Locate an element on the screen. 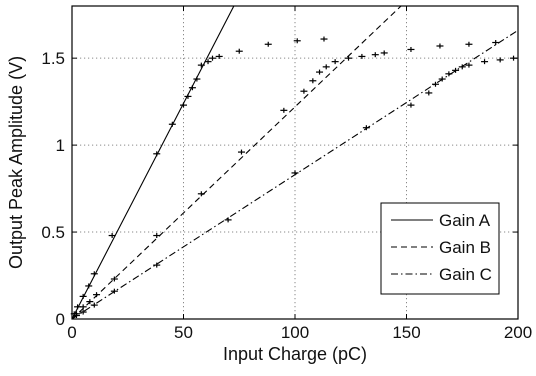 This screenshot has width=536, height=376. x-tick-label: 200 is located at coordinates (518, 332).